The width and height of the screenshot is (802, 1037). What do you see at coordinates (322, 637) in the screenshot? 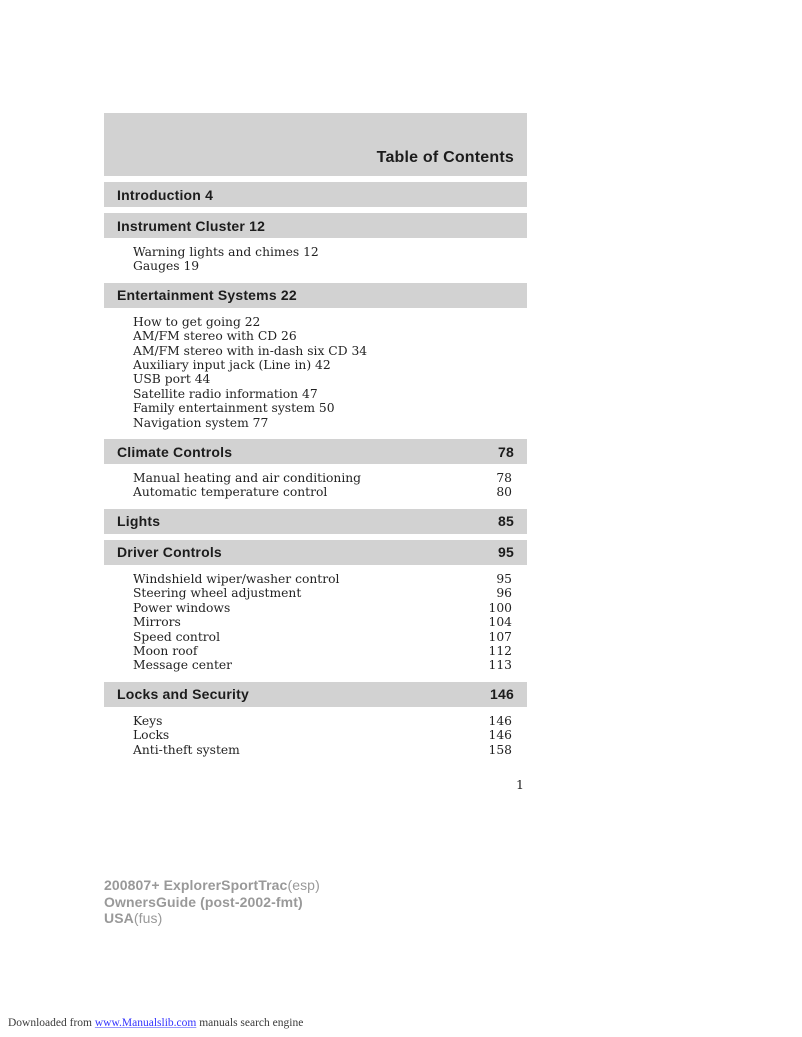
I see `toc-entry: Speed control 107` at bounding box center [322, 637].